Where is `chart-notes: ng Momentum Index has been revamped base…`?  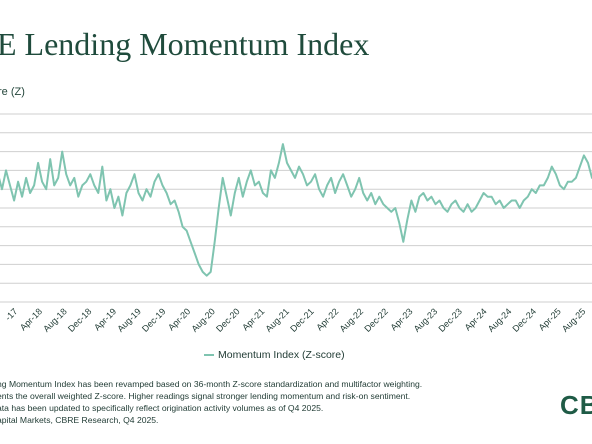 chart-notes: ng Momentum Index has been revamped base… is located at coordinates (211, 402).